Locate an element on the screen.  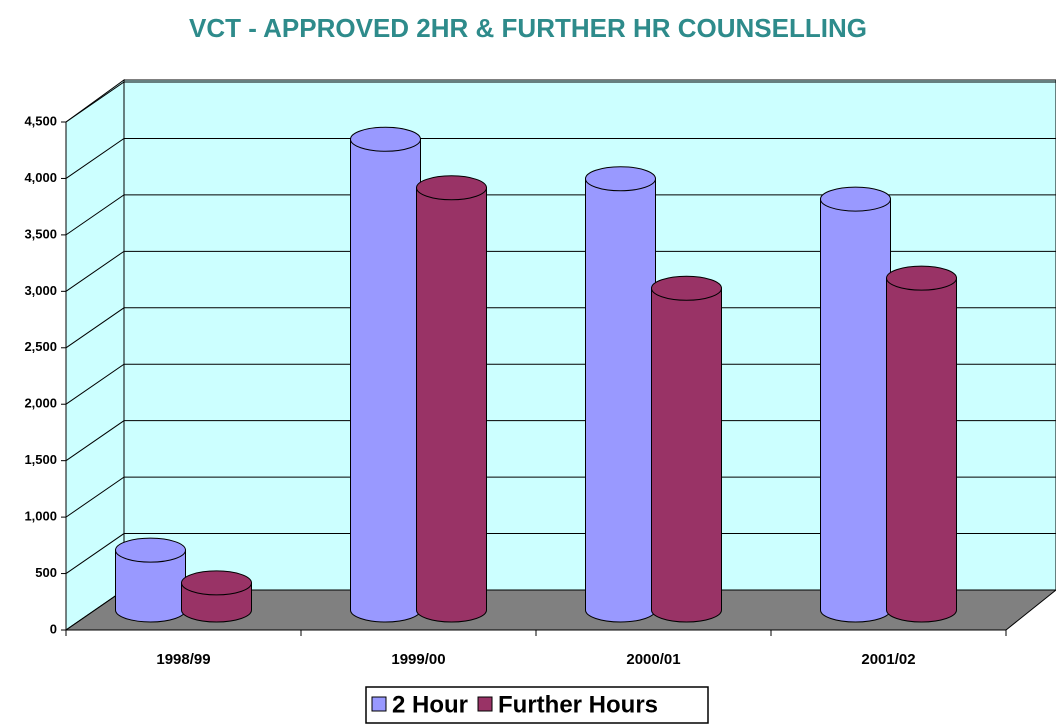
x-tick-label: 2000/01 is located at coordinates (653, 659).